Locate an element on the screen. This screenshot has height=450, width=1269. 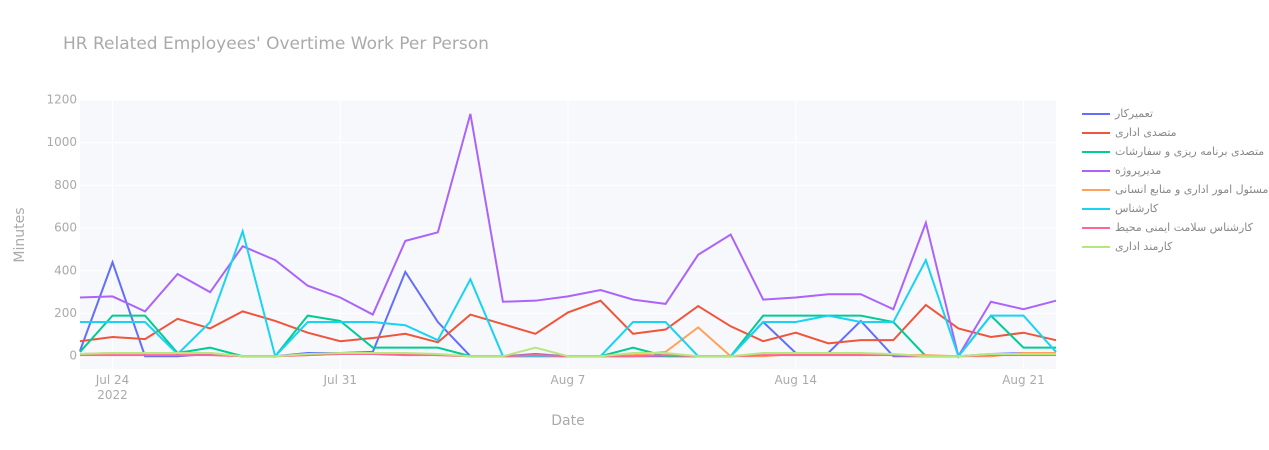
x-tick-label: Jul 31 is located at coordinates (339, 380).